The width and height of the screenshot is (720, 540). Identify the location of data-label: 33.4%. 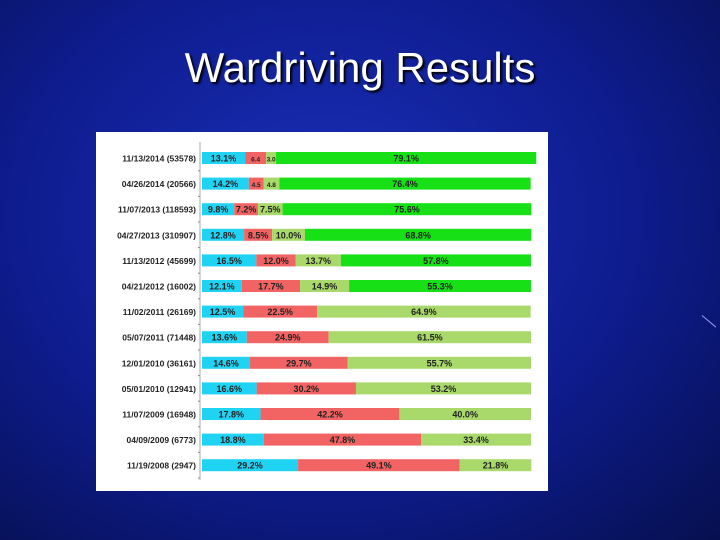
(476, 440).